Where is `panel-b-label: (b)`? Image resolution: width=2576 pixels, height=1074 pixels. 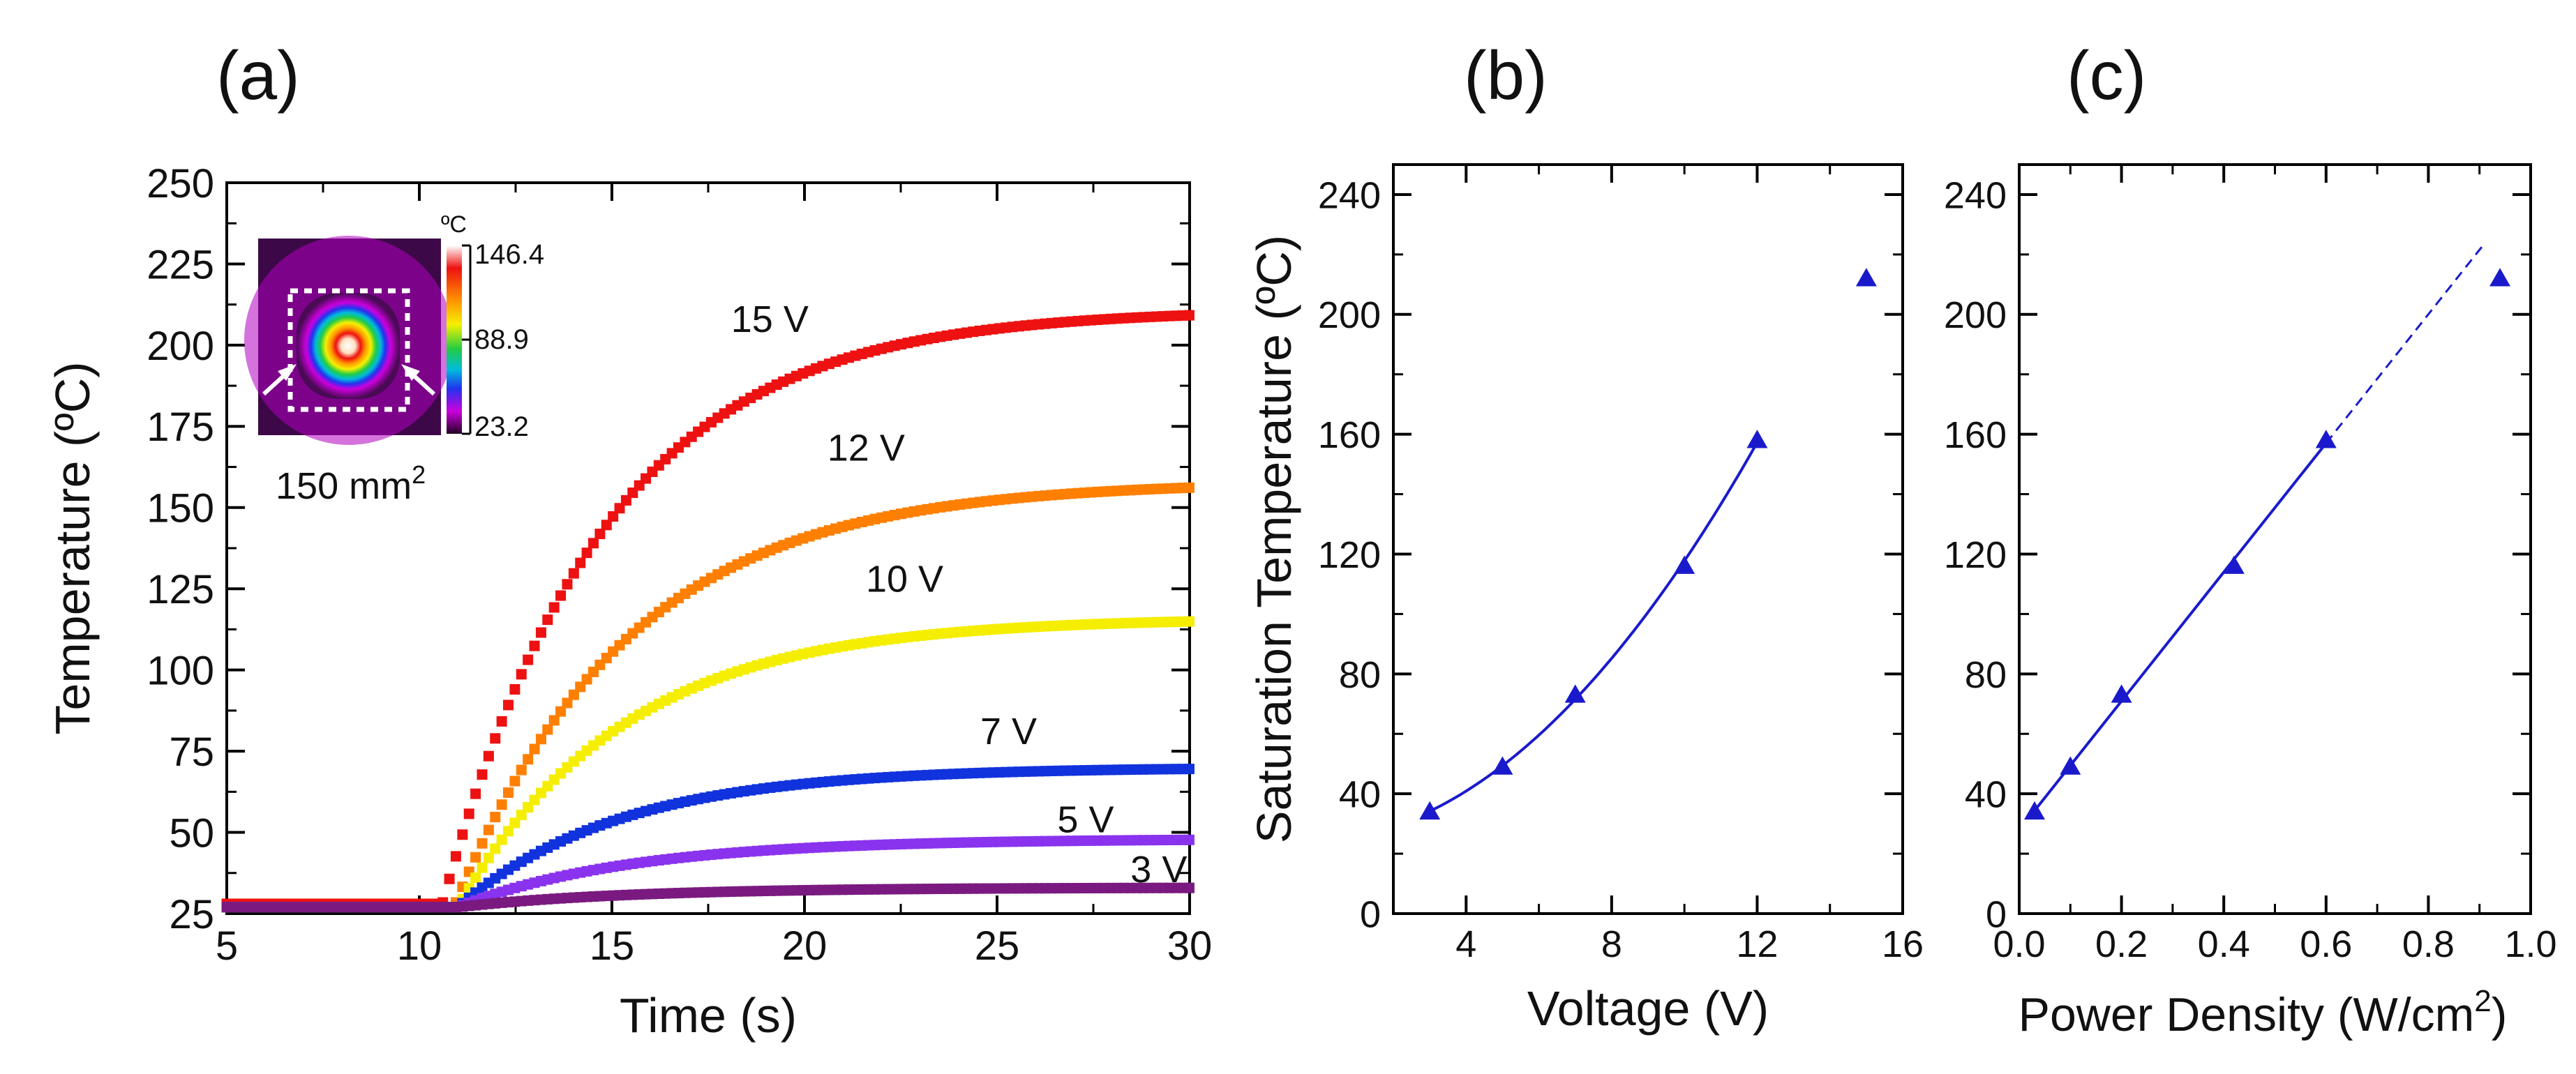
panel-b-label: (b) is located at coordinates (1506, 75).